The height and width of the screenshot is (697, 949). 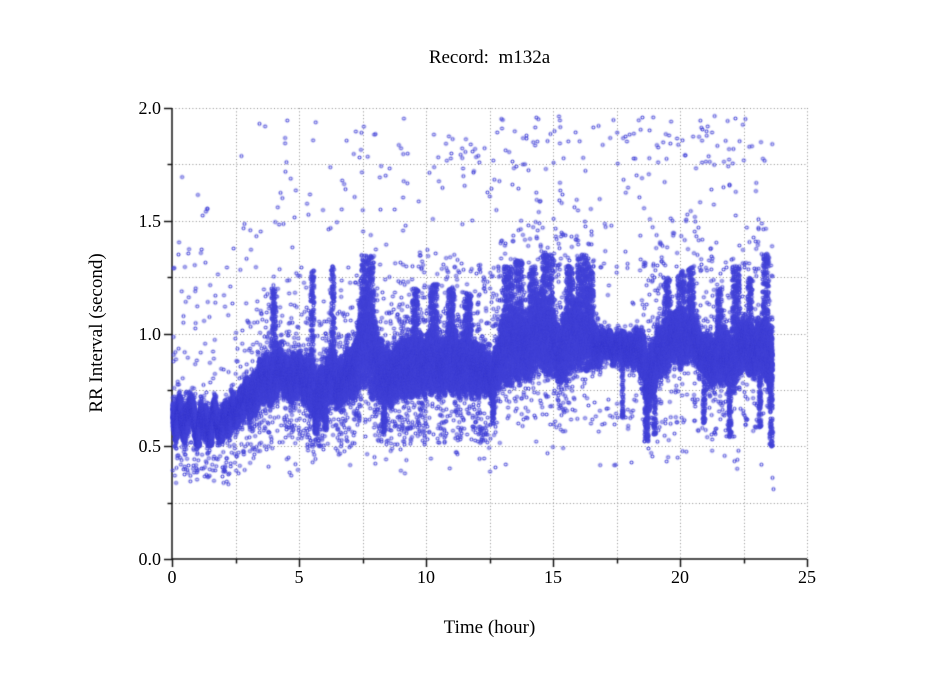 I want to click on x-tick-label: 20, so click(x=680, y=577).